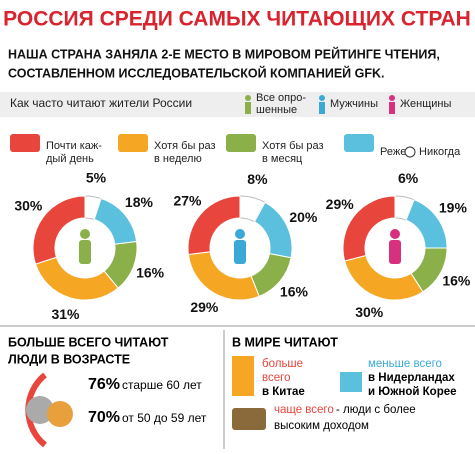  What do you see at coordinates (178, 159) in the screenshot?
I see `legend-label: в неделю` at bounding box center [178, 159].